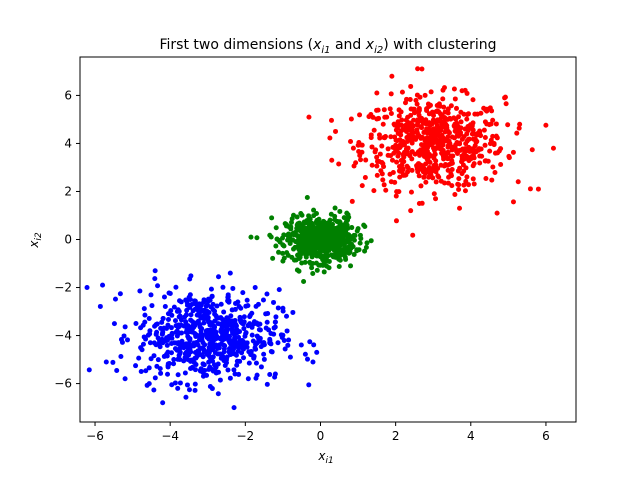 This screenshot has width=640, height=477. Describe the element at coordinates (95, 436) in the screenshot. I see `x-tick-label: −6` at that location.